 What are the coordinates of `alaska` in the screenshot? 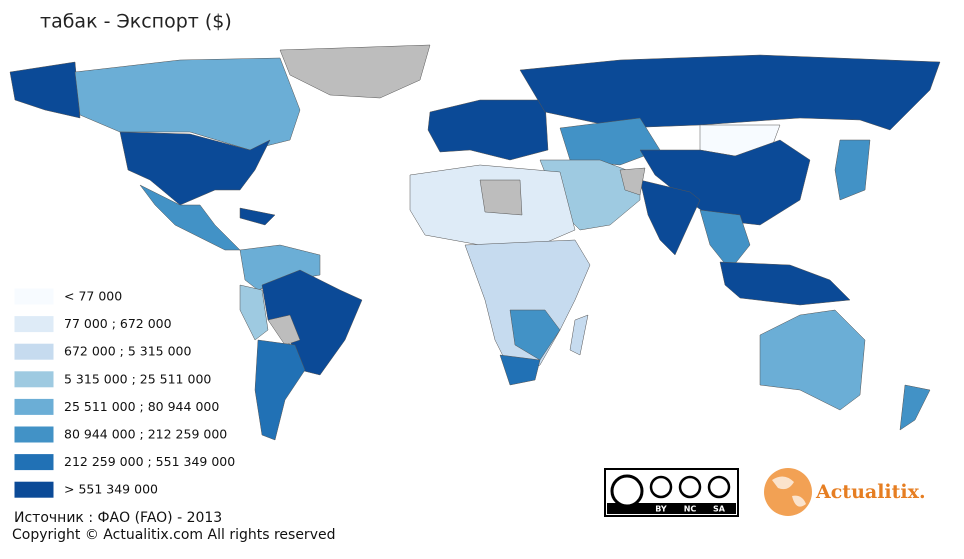 It's located at (45, 90).